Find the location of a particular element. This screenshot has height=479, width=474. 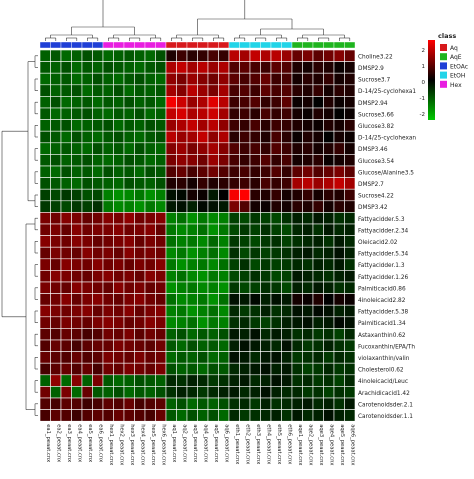

scale-tick-label: 1 is located at coordinates (424, 67).